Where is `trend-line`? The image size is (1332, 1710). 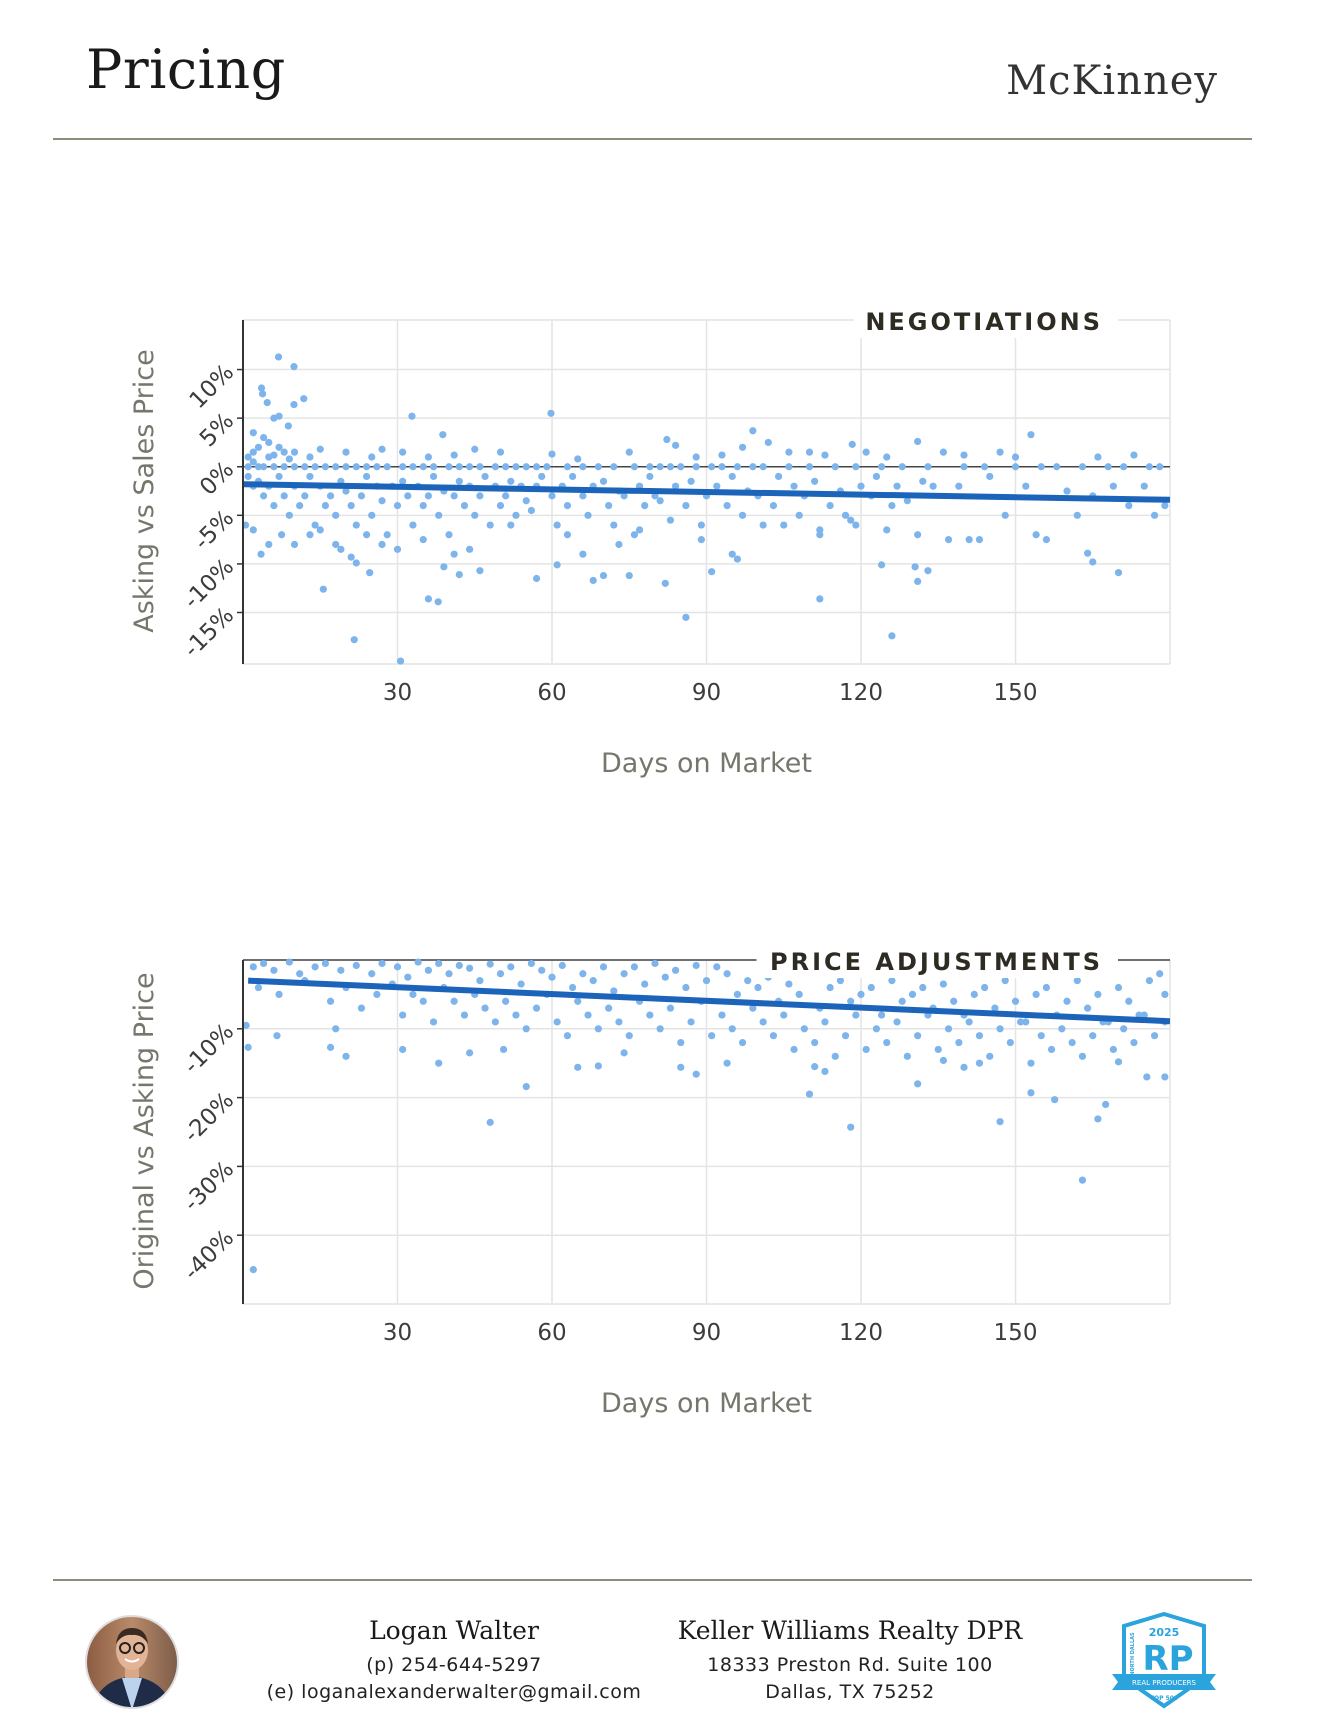 trend-line is located at coordinates (706, 492).